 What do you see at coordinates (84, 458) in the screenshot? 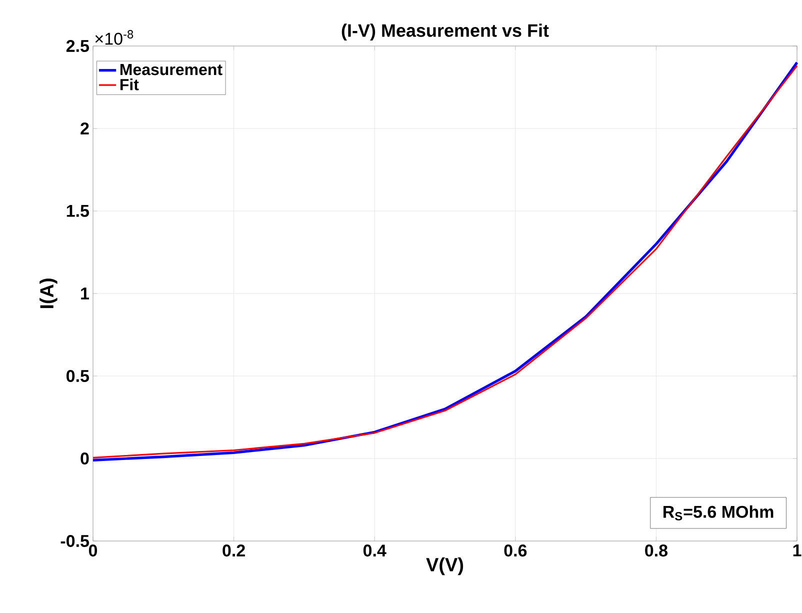
I see `y-tick-label: 0` at bounding box center [84, 458].